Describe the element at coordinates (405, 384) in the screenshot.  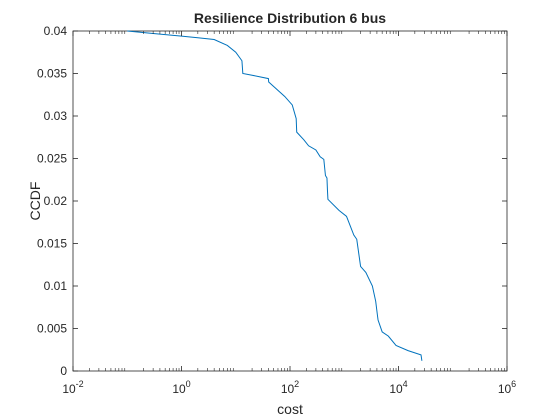
I see `x-tick-label-exponent: 4` at that location.